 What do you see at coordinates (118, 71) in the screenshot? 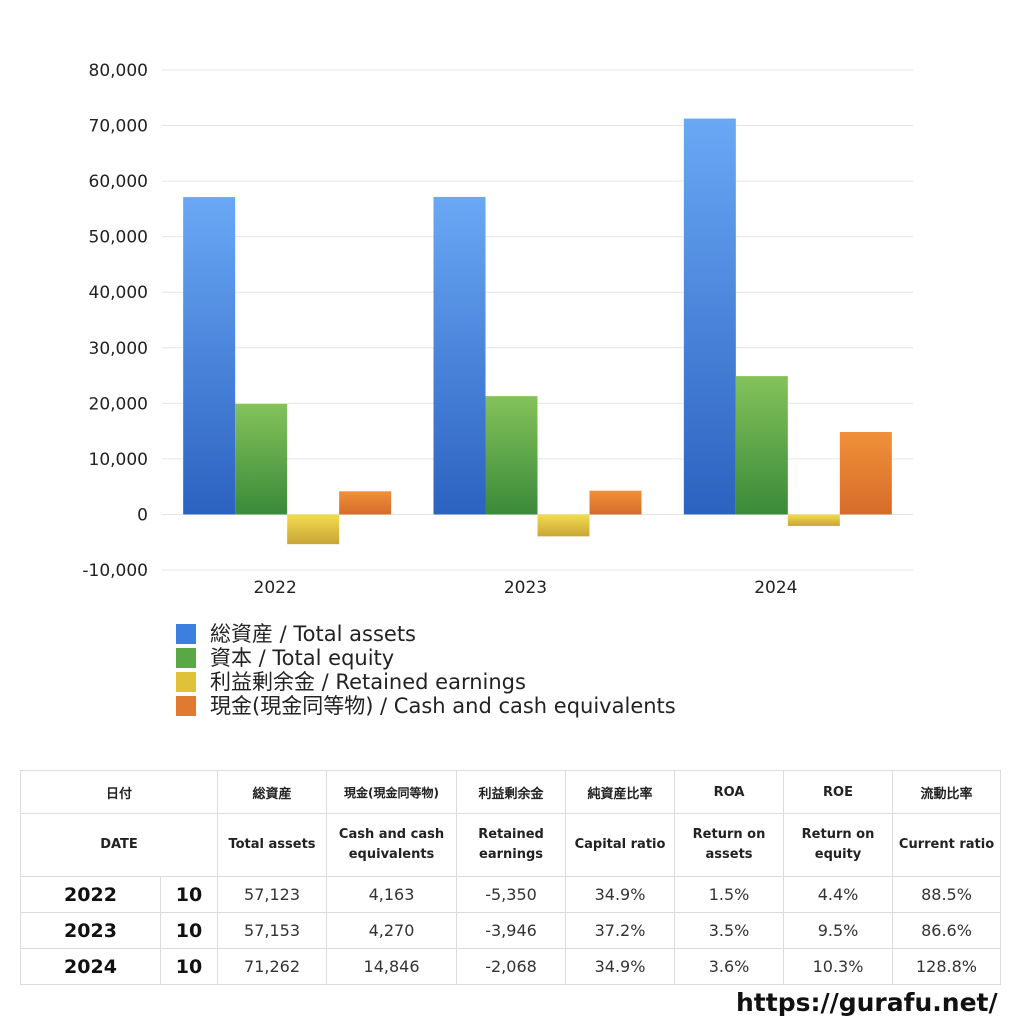
I see `y-tick-label: 80,000` at bounding box center [118, 71].